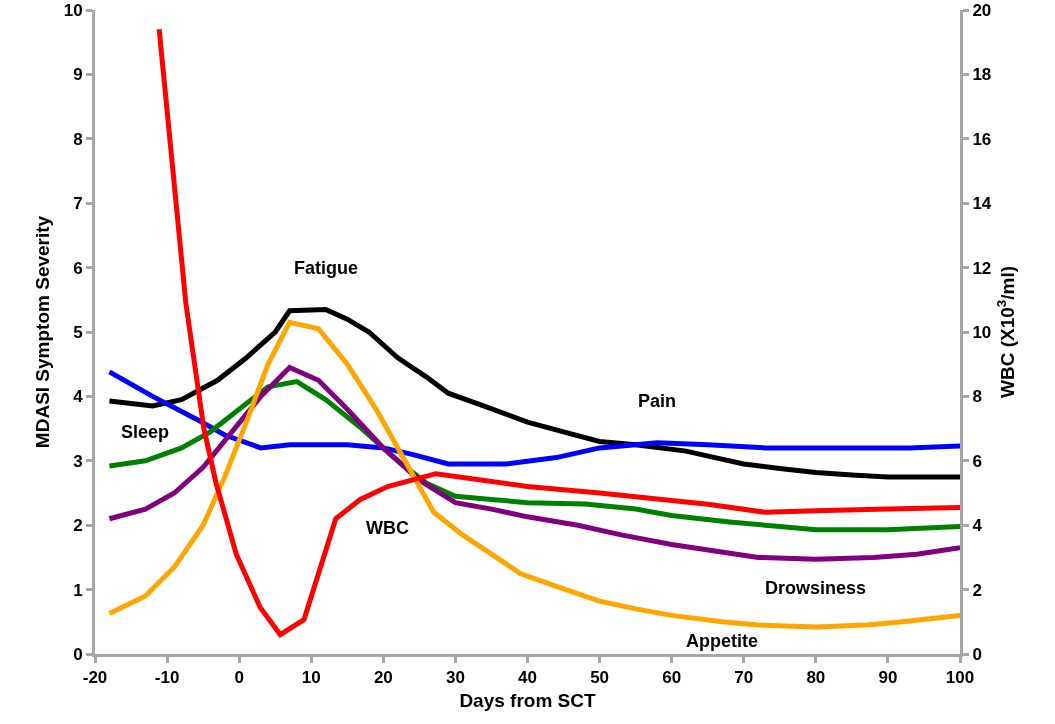 The image size is (1055, 724). What do you see at coordinates (383, 678) in the screenshot?
I see `x-tick-label: 20` at bounding box center [383, 678].